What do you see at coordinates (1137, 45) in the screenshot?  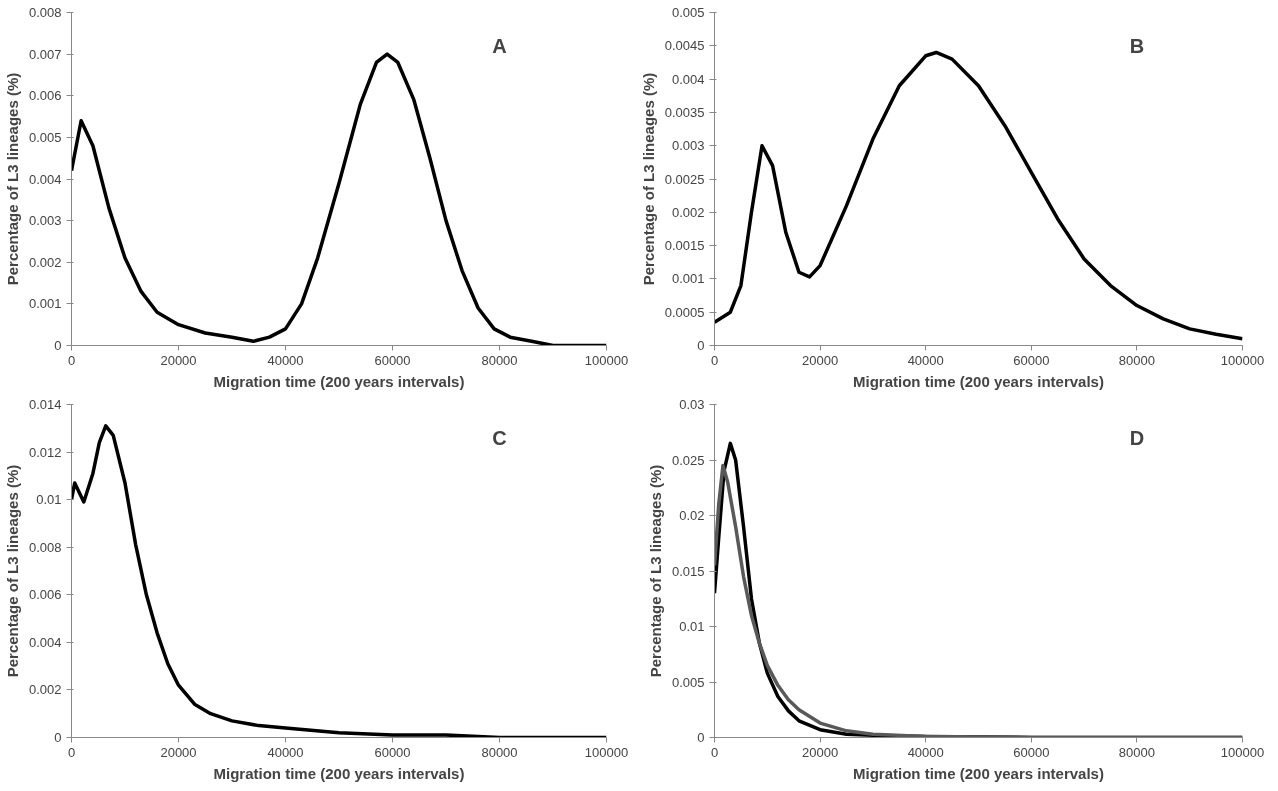 I see `annotation: B` at bounding box center [1137, 45].